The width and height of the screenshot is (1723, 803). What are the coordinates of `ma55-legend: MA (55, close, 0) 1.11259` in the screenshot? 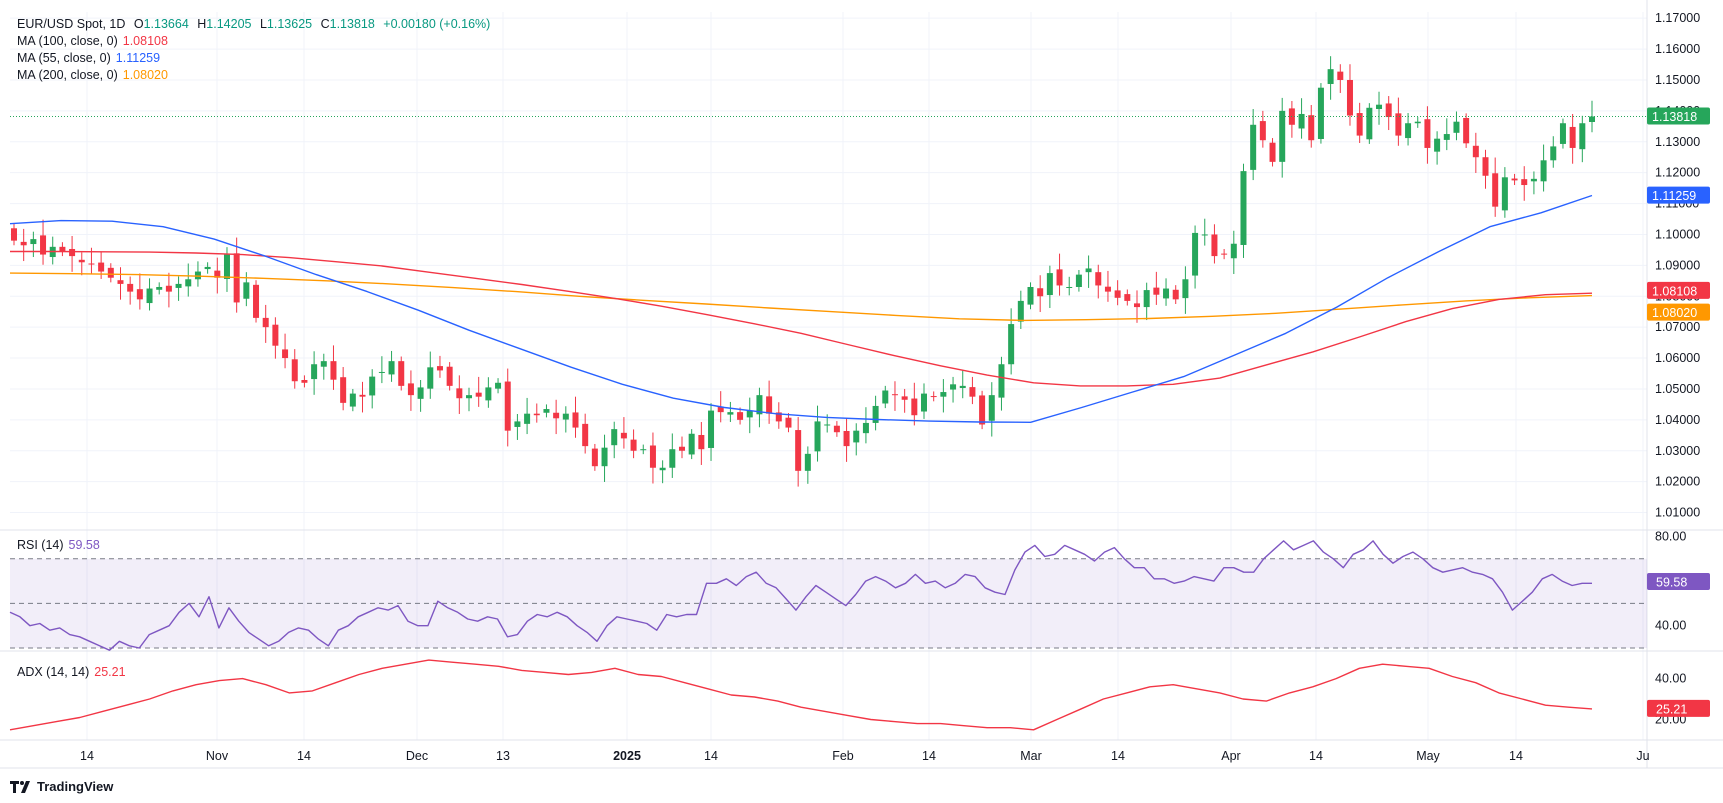 It's located at (91, 58).